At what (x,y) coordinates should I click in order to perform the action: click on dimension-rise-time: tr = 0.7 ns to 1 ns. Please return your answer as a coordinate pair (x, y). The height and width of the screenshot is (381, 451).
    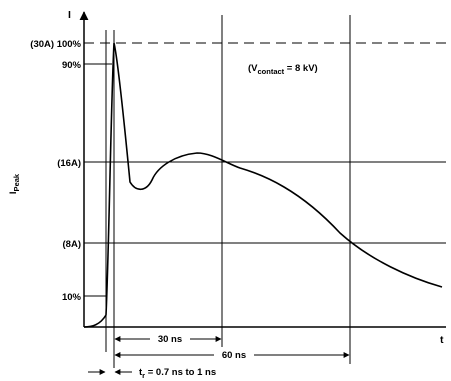
    Looking at the image, I should click on (152, 373).